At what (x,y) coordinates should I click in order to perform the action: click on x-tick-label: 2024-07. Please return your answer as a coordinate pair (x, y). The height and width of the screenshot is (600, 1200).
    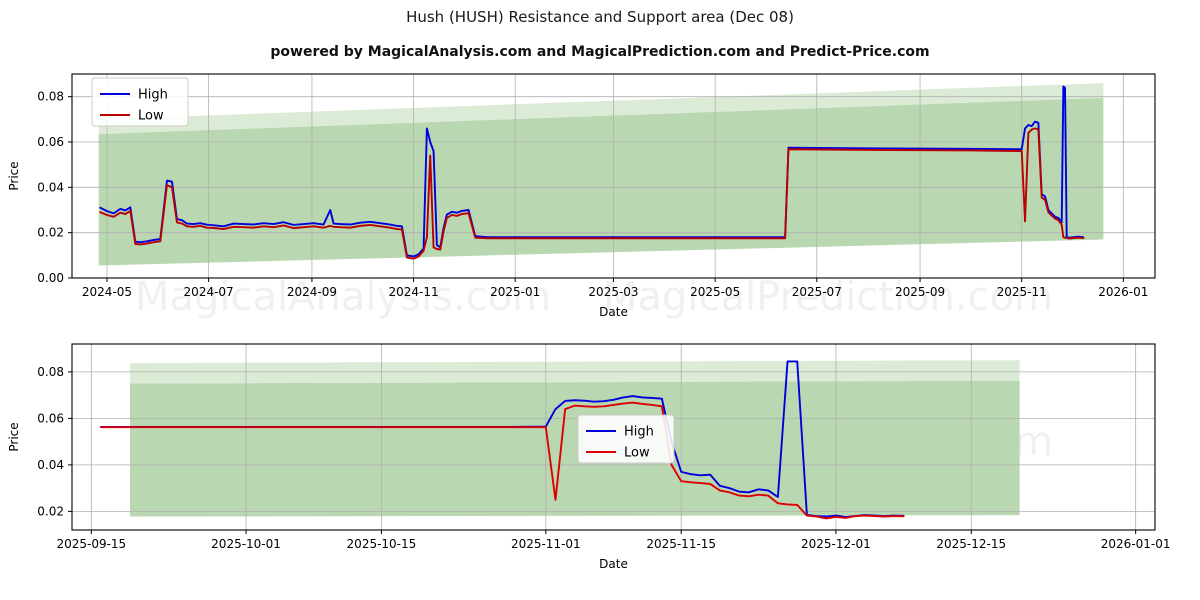
    Looking at the image, I should click on (209, 292).